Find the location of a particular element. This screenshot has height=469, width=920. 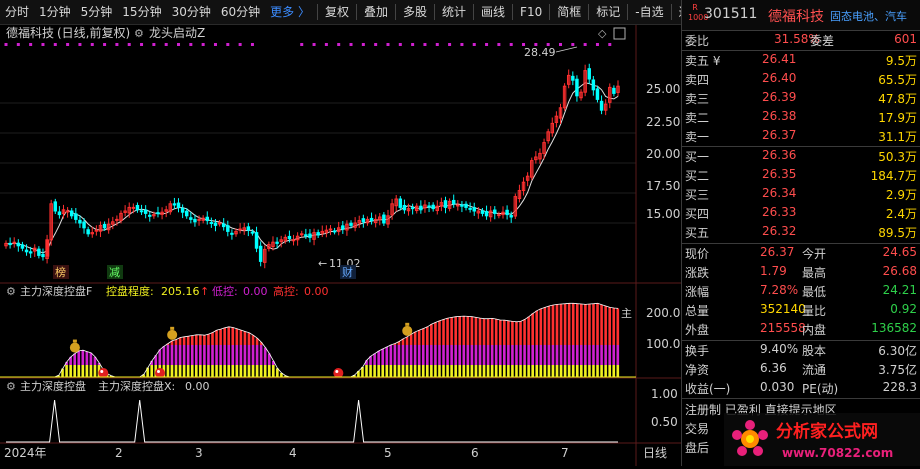

quote-note: 交易 is located at coordinates (697, 428).